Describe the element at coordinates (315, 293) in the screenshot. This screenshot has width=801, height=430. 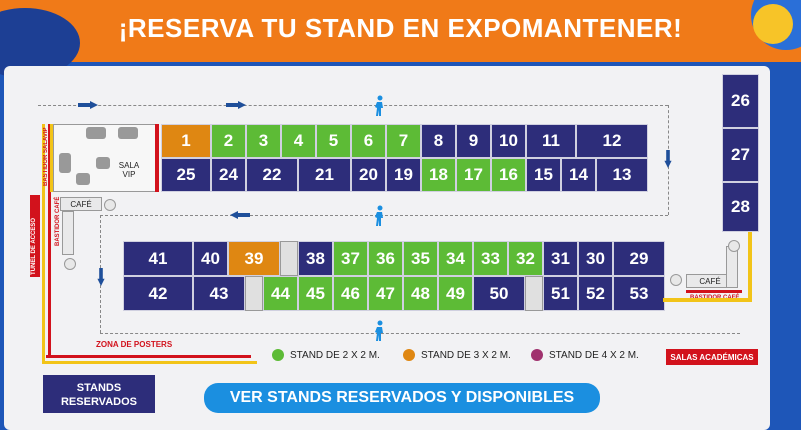
I see `stand-45: 45` at that location.